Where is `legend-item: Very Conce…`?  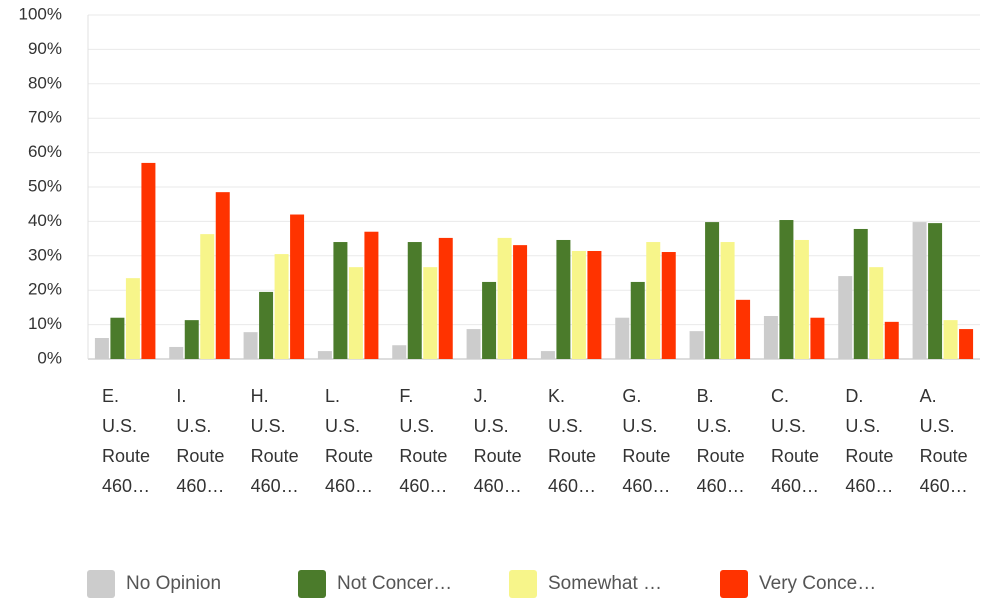
legend-item: Very Conce… is located at coordinates (798, 584).